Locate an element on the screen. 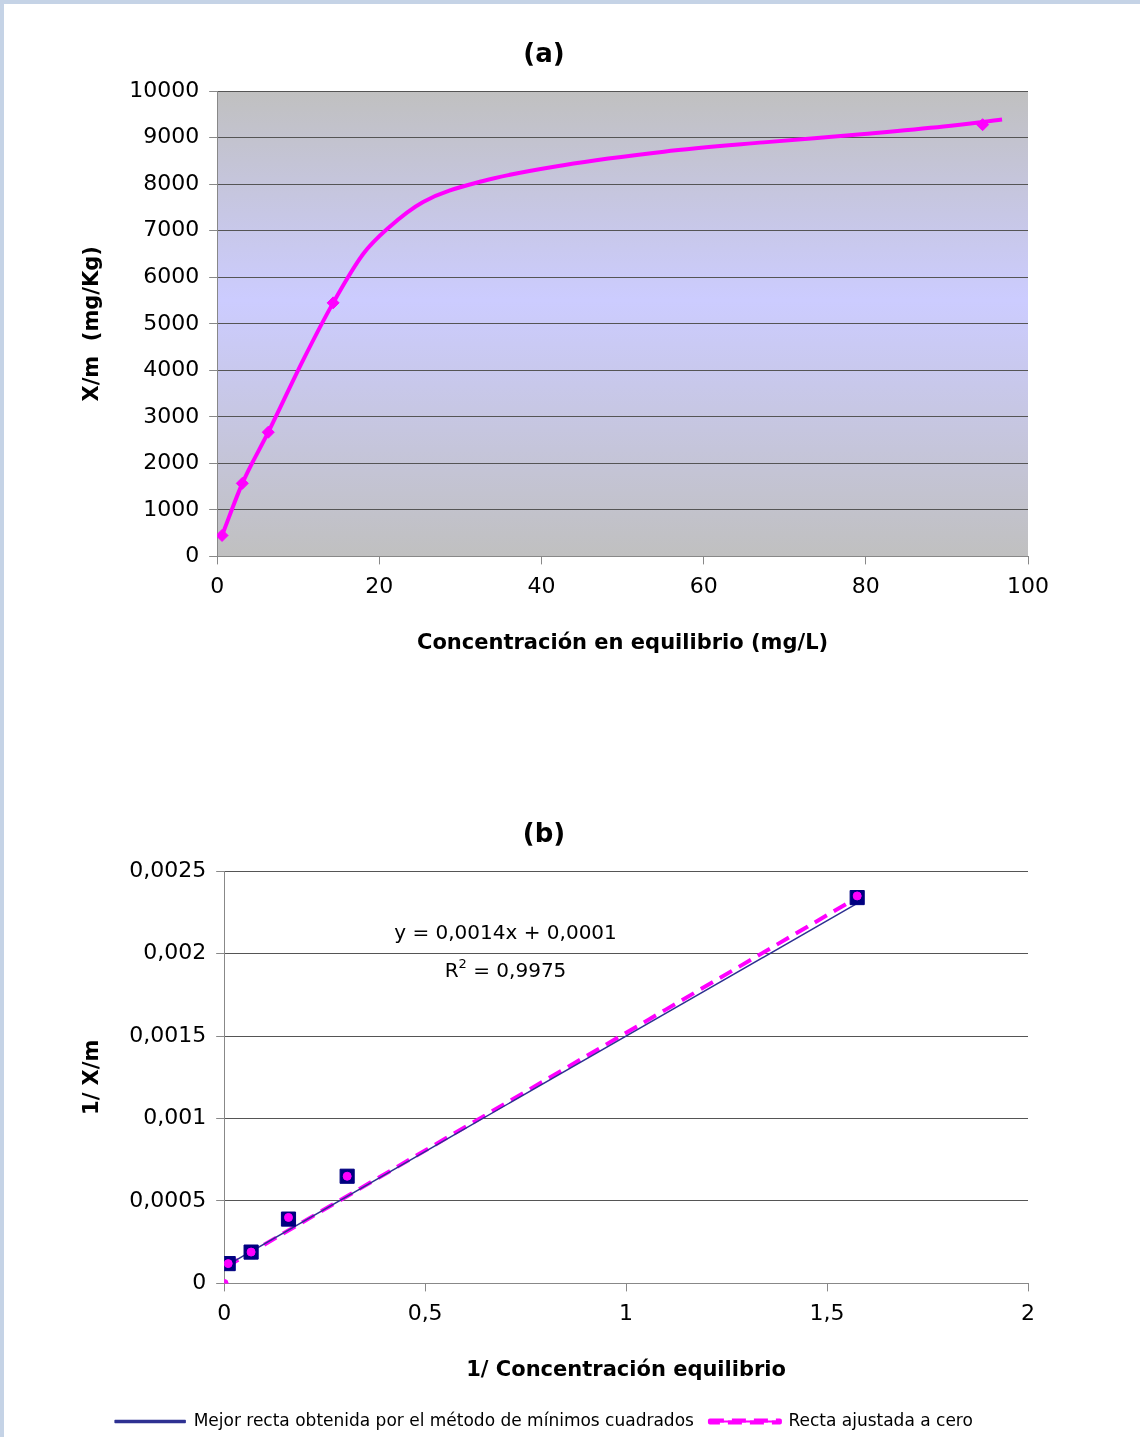  legend-label: Mejor recta obtenida por el método de mínimos cuadrados is located at coordinates (444, 1419).